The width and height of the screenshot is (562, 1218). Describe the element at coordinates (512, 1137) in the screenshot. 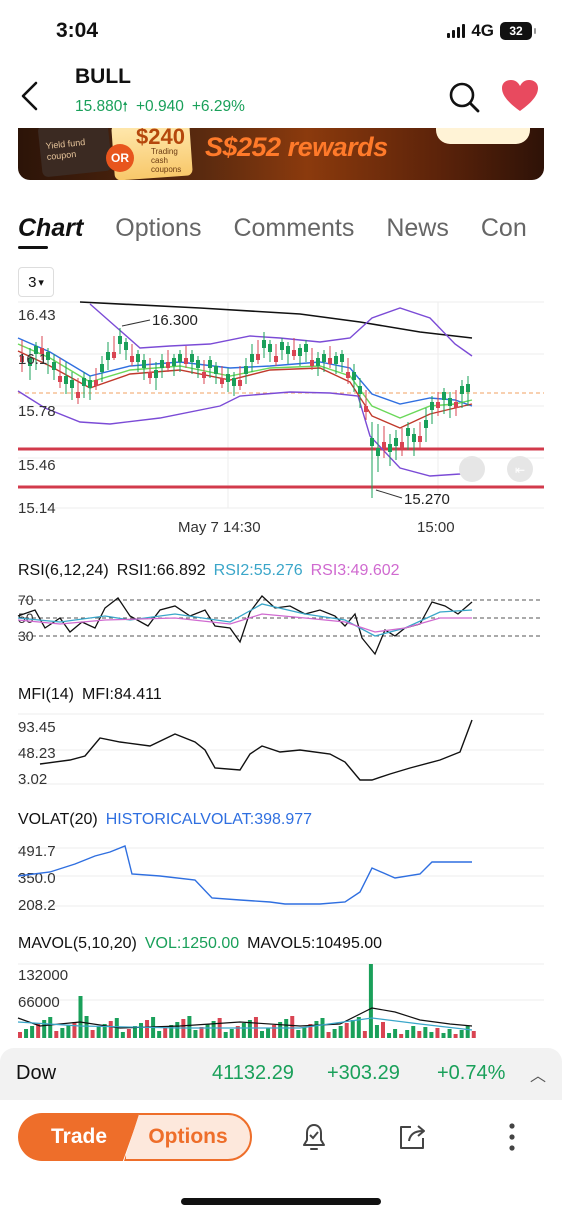

I see `more-menu-icon` at that location.